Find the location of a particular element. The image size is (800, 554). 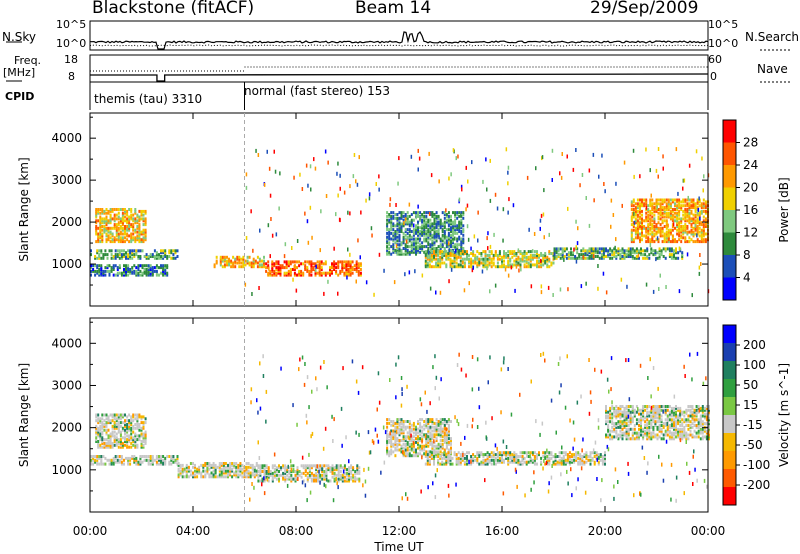

power-colorbar-swatch is located at coordinates (729, 153).